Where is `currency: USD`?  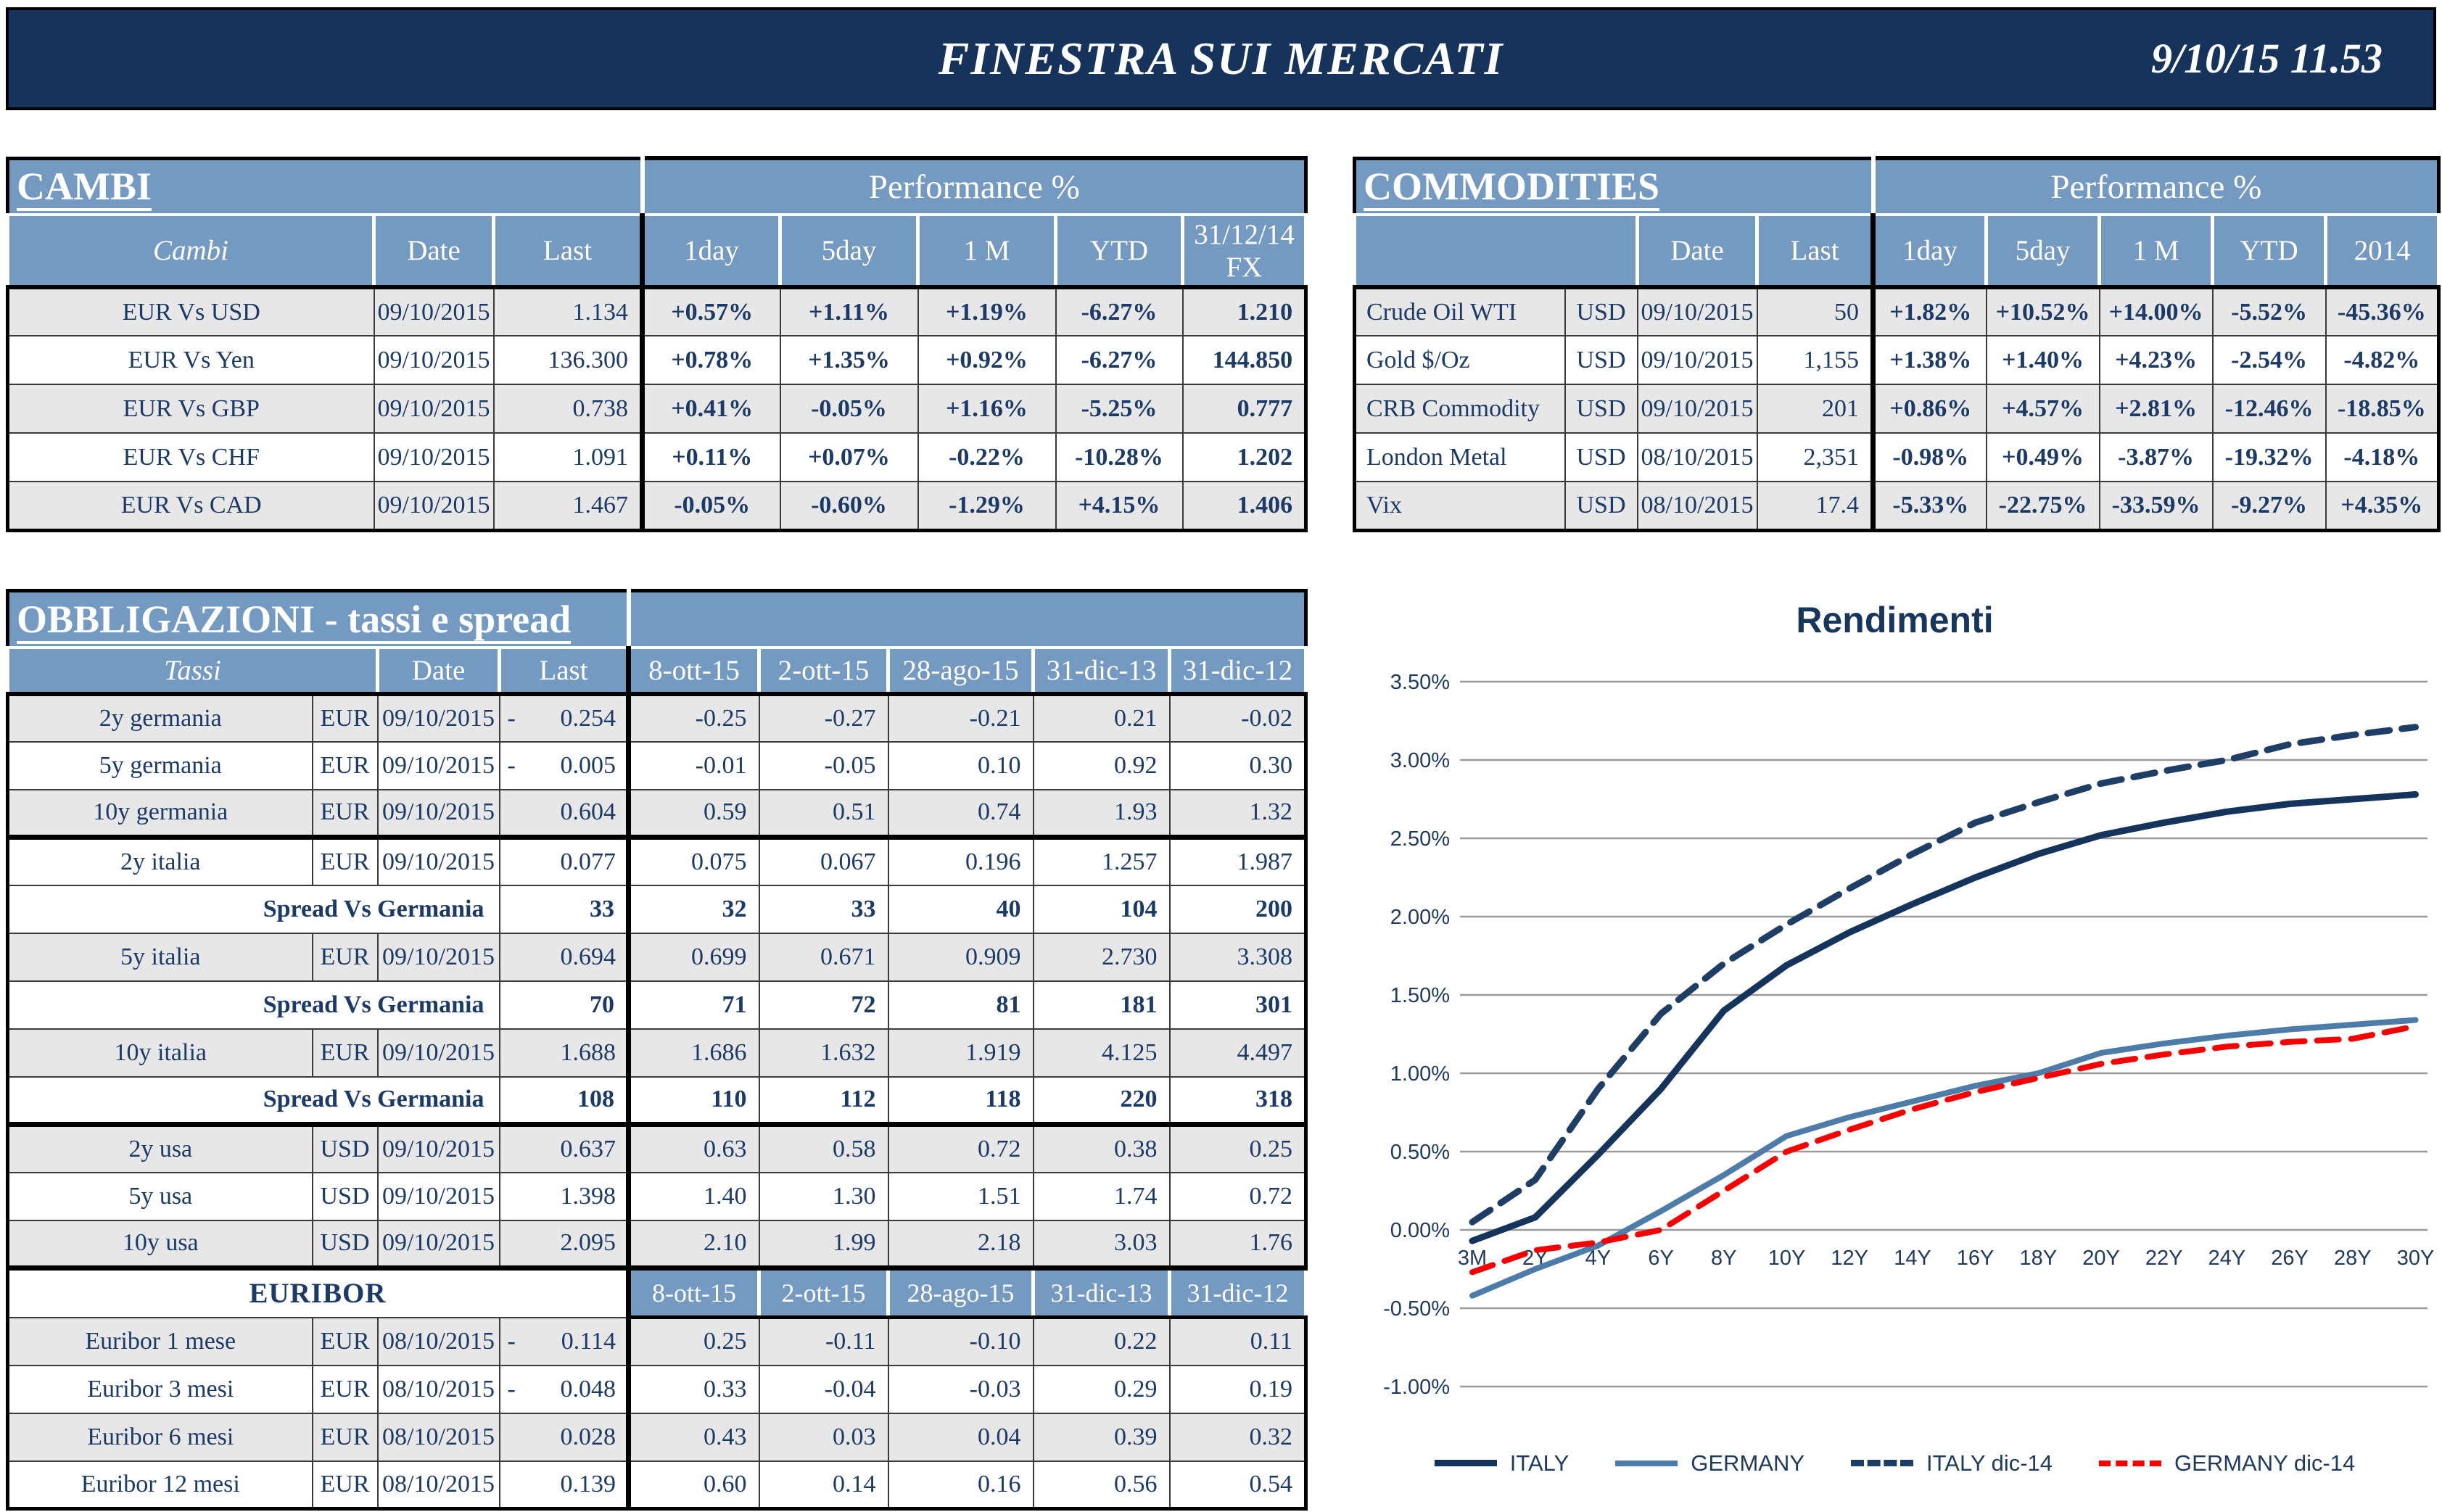
currency: USD is located at coordinates (345, 1244).